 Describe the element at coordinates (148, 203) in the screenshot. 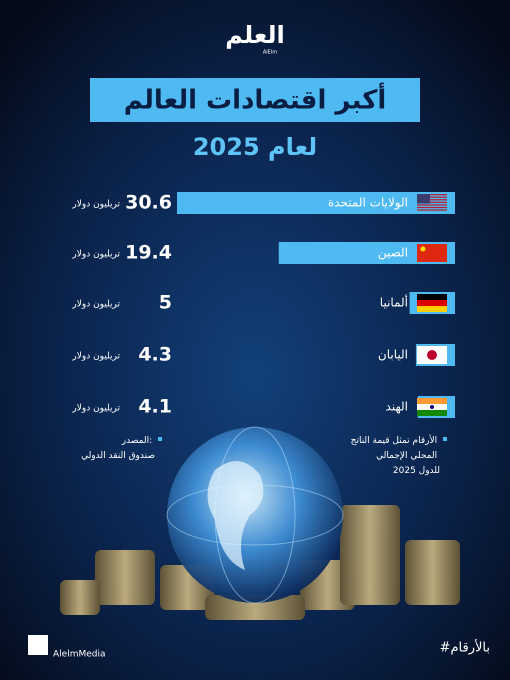

I see `value-label: 30.6` at that location.